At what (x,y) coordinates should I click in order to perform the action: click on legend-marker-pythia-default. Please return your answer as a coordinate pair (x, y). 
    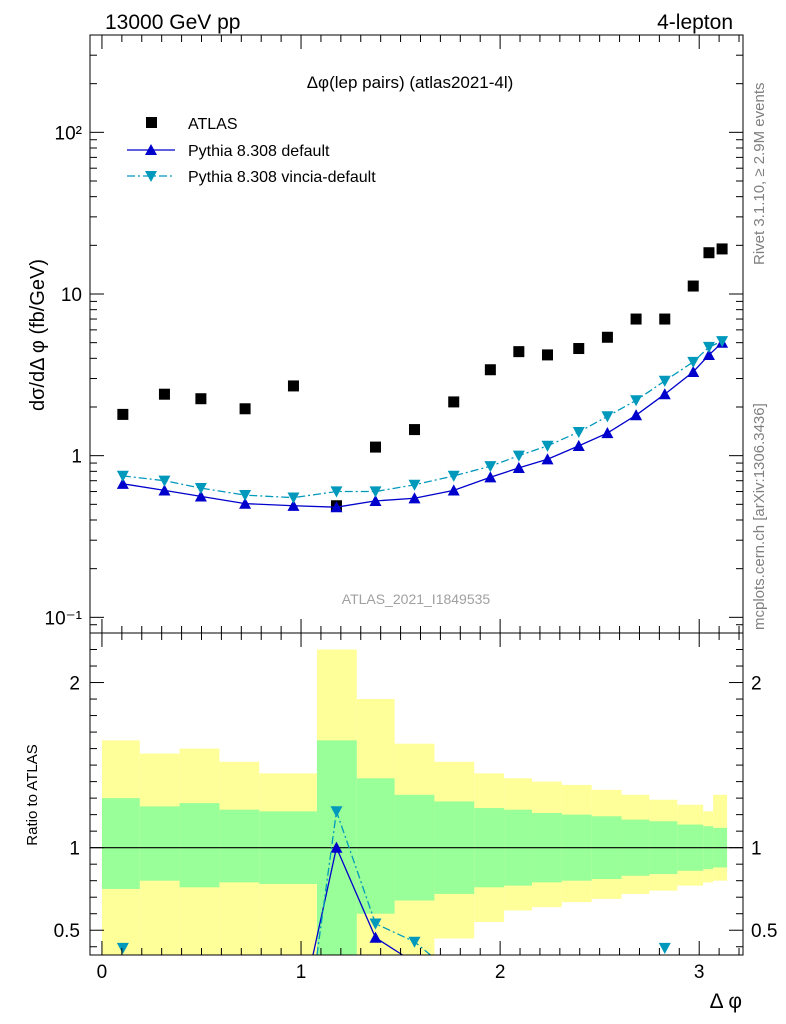
    Looking at the image, I should click on (151, 149).